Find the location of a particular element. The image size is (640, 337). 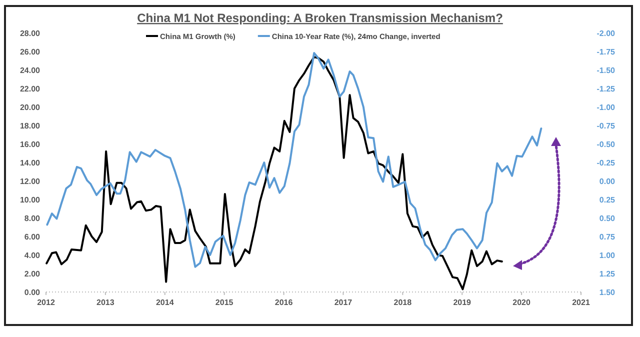

y-tick-label: 22.00 is located at coordinates (30, 89).